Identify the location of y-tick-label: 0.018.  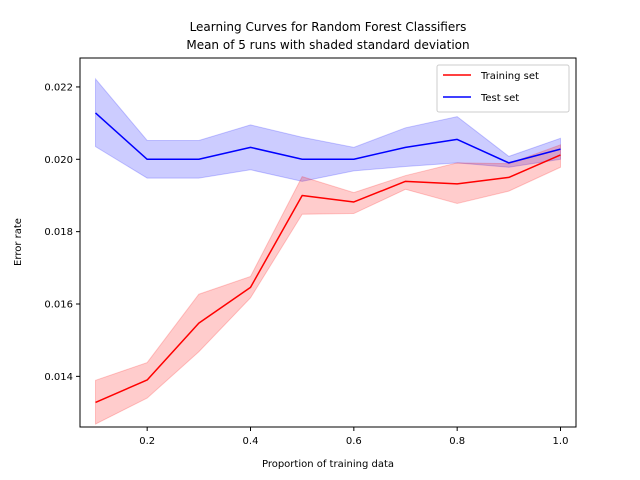
(58, 232).